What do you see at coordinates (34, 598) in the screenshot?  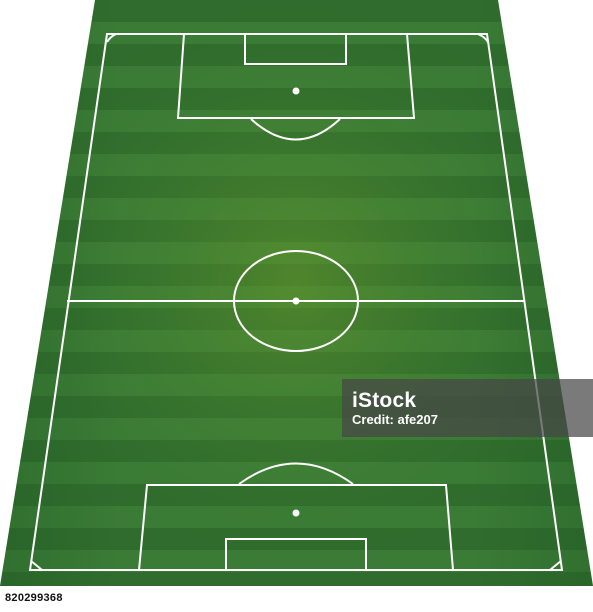 I see `stock-image-id: 820299368` at bounding box center [34, 598].